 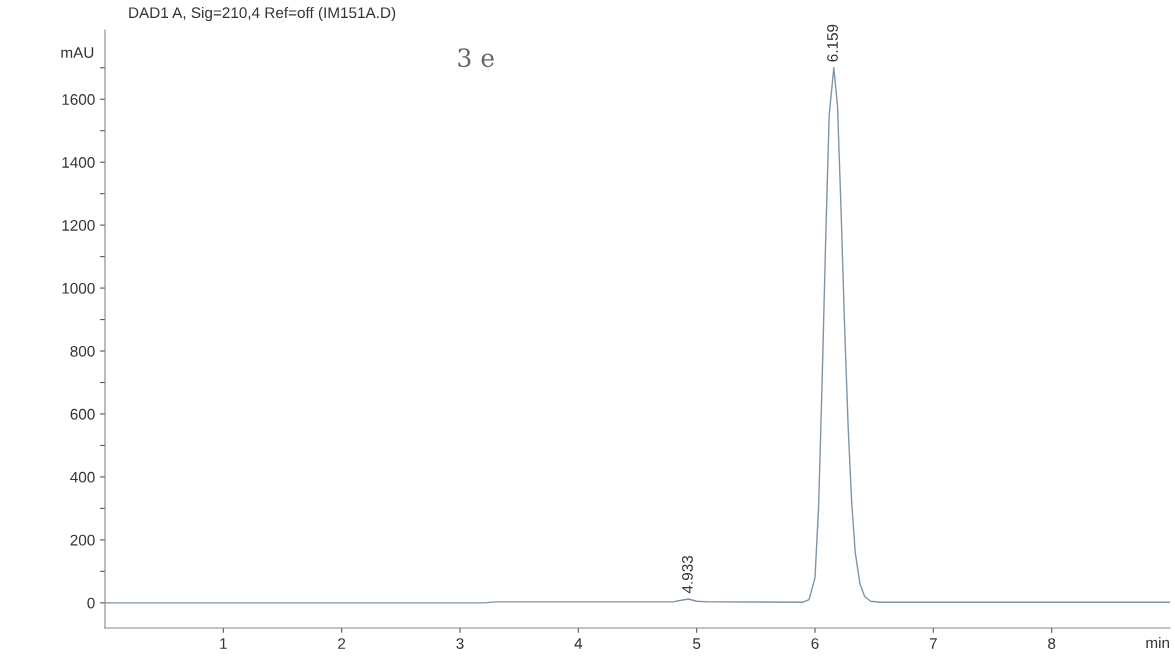 What do you see at coordinates (223, 643) in the screenshot?
I see `x-tick-label: 1` at bounding box center [223, 643].